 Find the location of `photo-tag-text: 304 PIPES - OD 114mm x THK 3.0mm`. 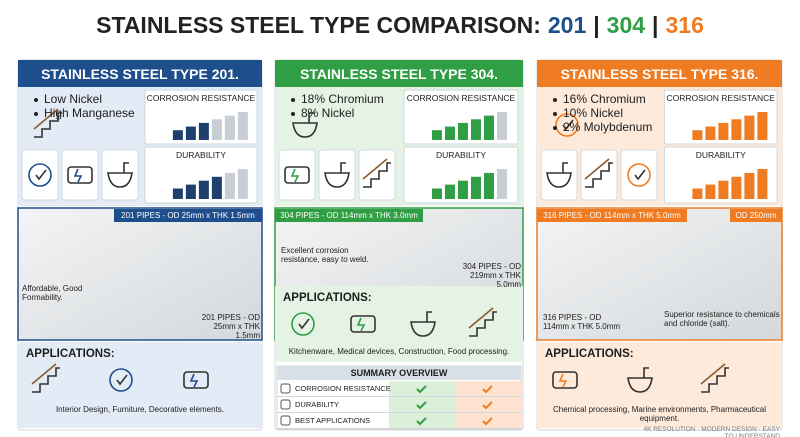

photo-tag-text: 304 PIPES - OD 114mm x THK 3.0mm is located at coordinates (349, 215).